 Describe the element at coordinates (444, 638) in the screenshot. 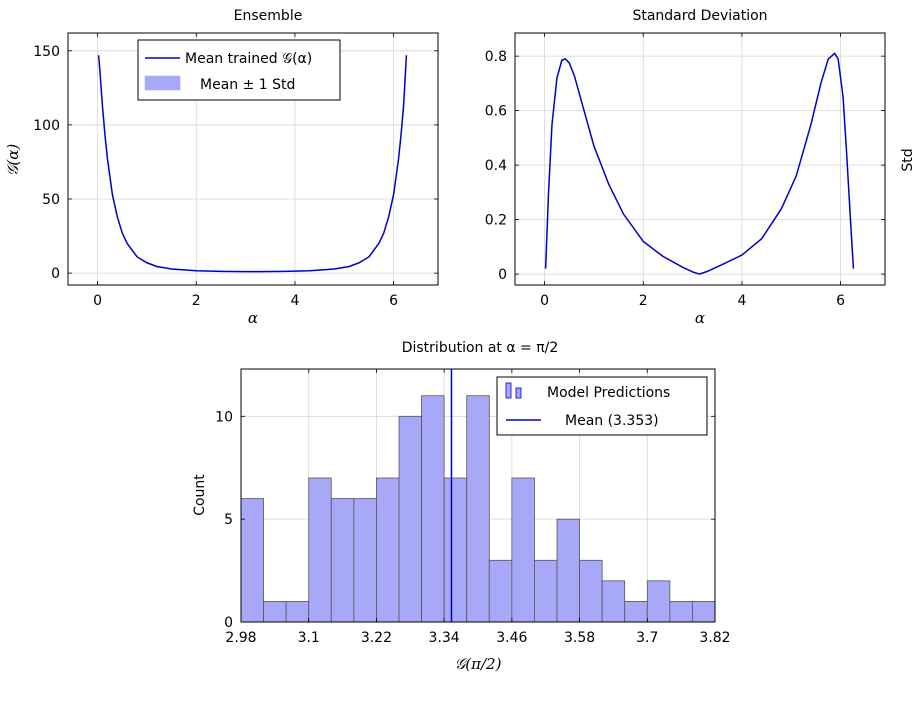

I see `x-tick-label: 3.34` at that location.